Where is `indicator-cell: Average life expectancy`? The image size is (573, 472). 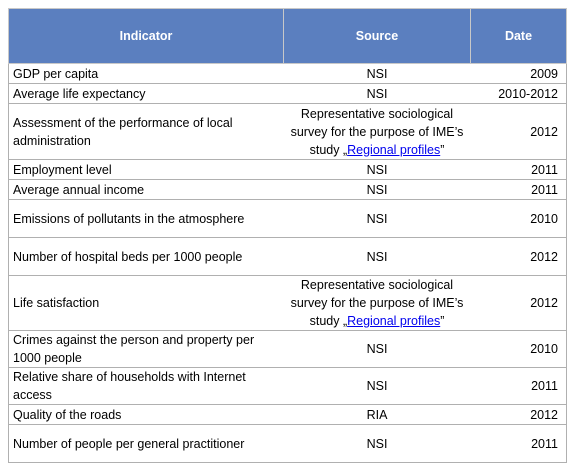 indicator-cell: Average life expectancy is located at coordinates (146, 93).